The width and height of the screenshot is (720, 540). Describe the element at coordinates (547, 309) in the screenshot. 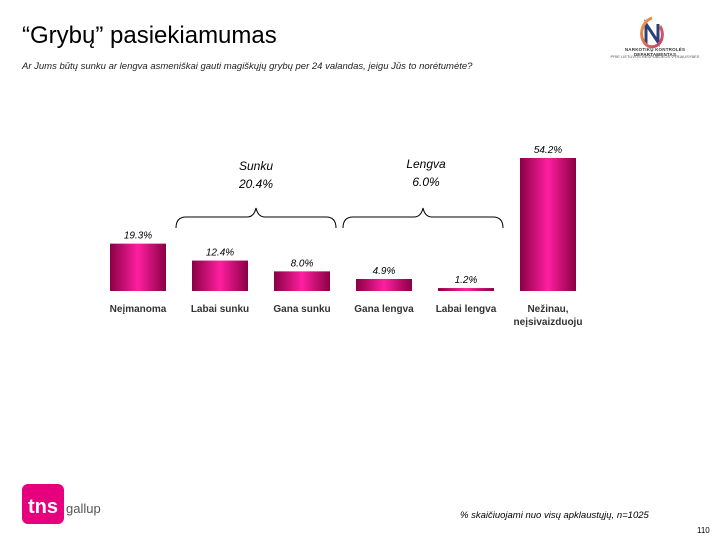

I see `category-label-6-line-1: Nežinau,` at that location.